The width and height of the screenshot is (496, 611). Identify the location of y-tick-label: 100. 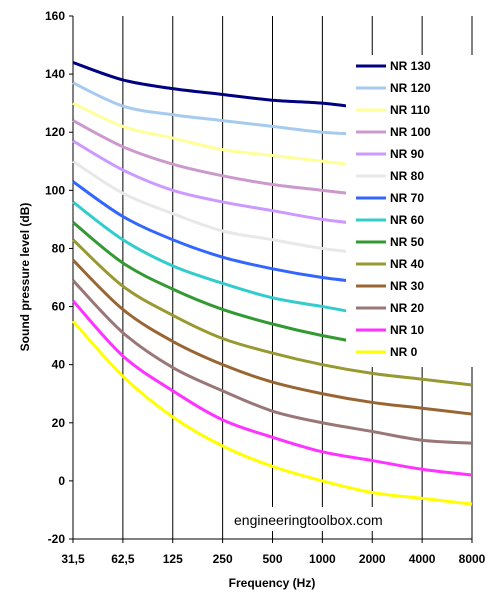
(55, 190).